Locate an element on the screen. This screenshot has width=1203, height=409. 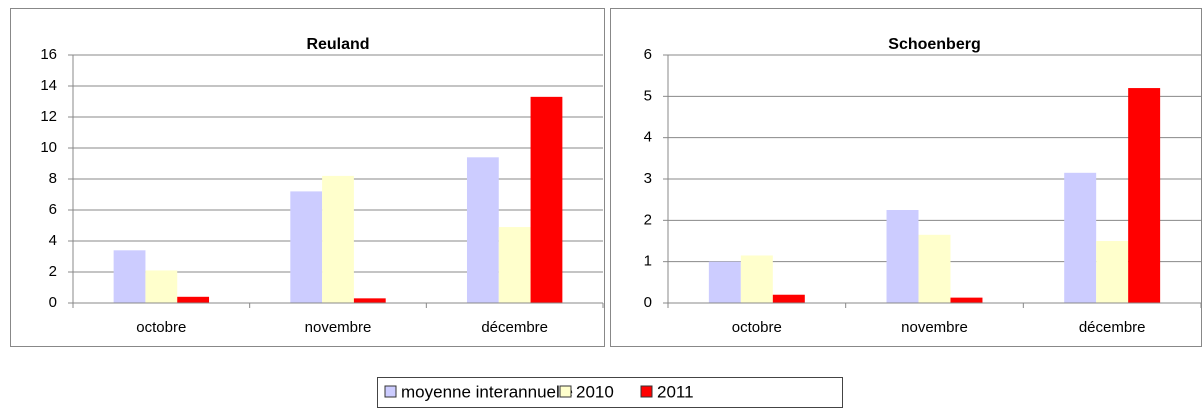
y-tick-label: 10 is located at coordinates (48, 147).